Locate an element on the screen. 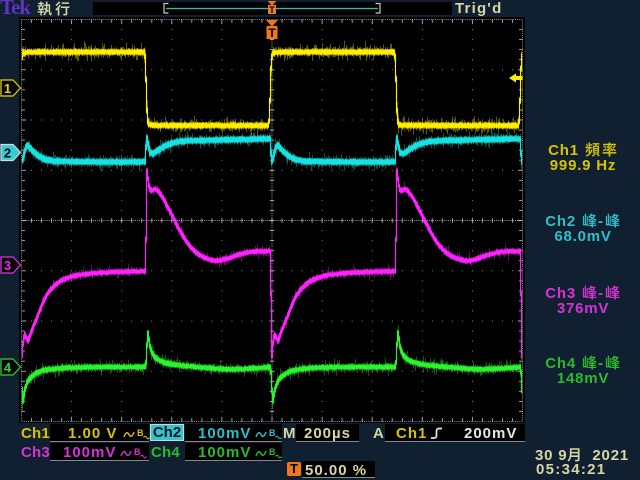 Image resolution: width=640 pixels, height=480 pixels. ch1-scale-value: 1.00 V is located at coordinates (93, 433).